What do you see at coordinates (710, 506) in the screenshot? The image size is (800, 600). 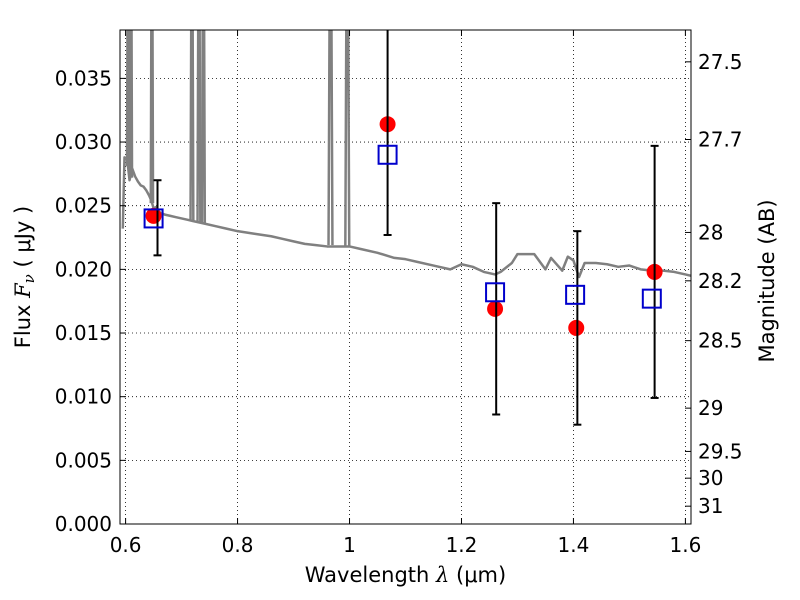 I see `y2-tick-label: 31` at bounding box center [710, 506].